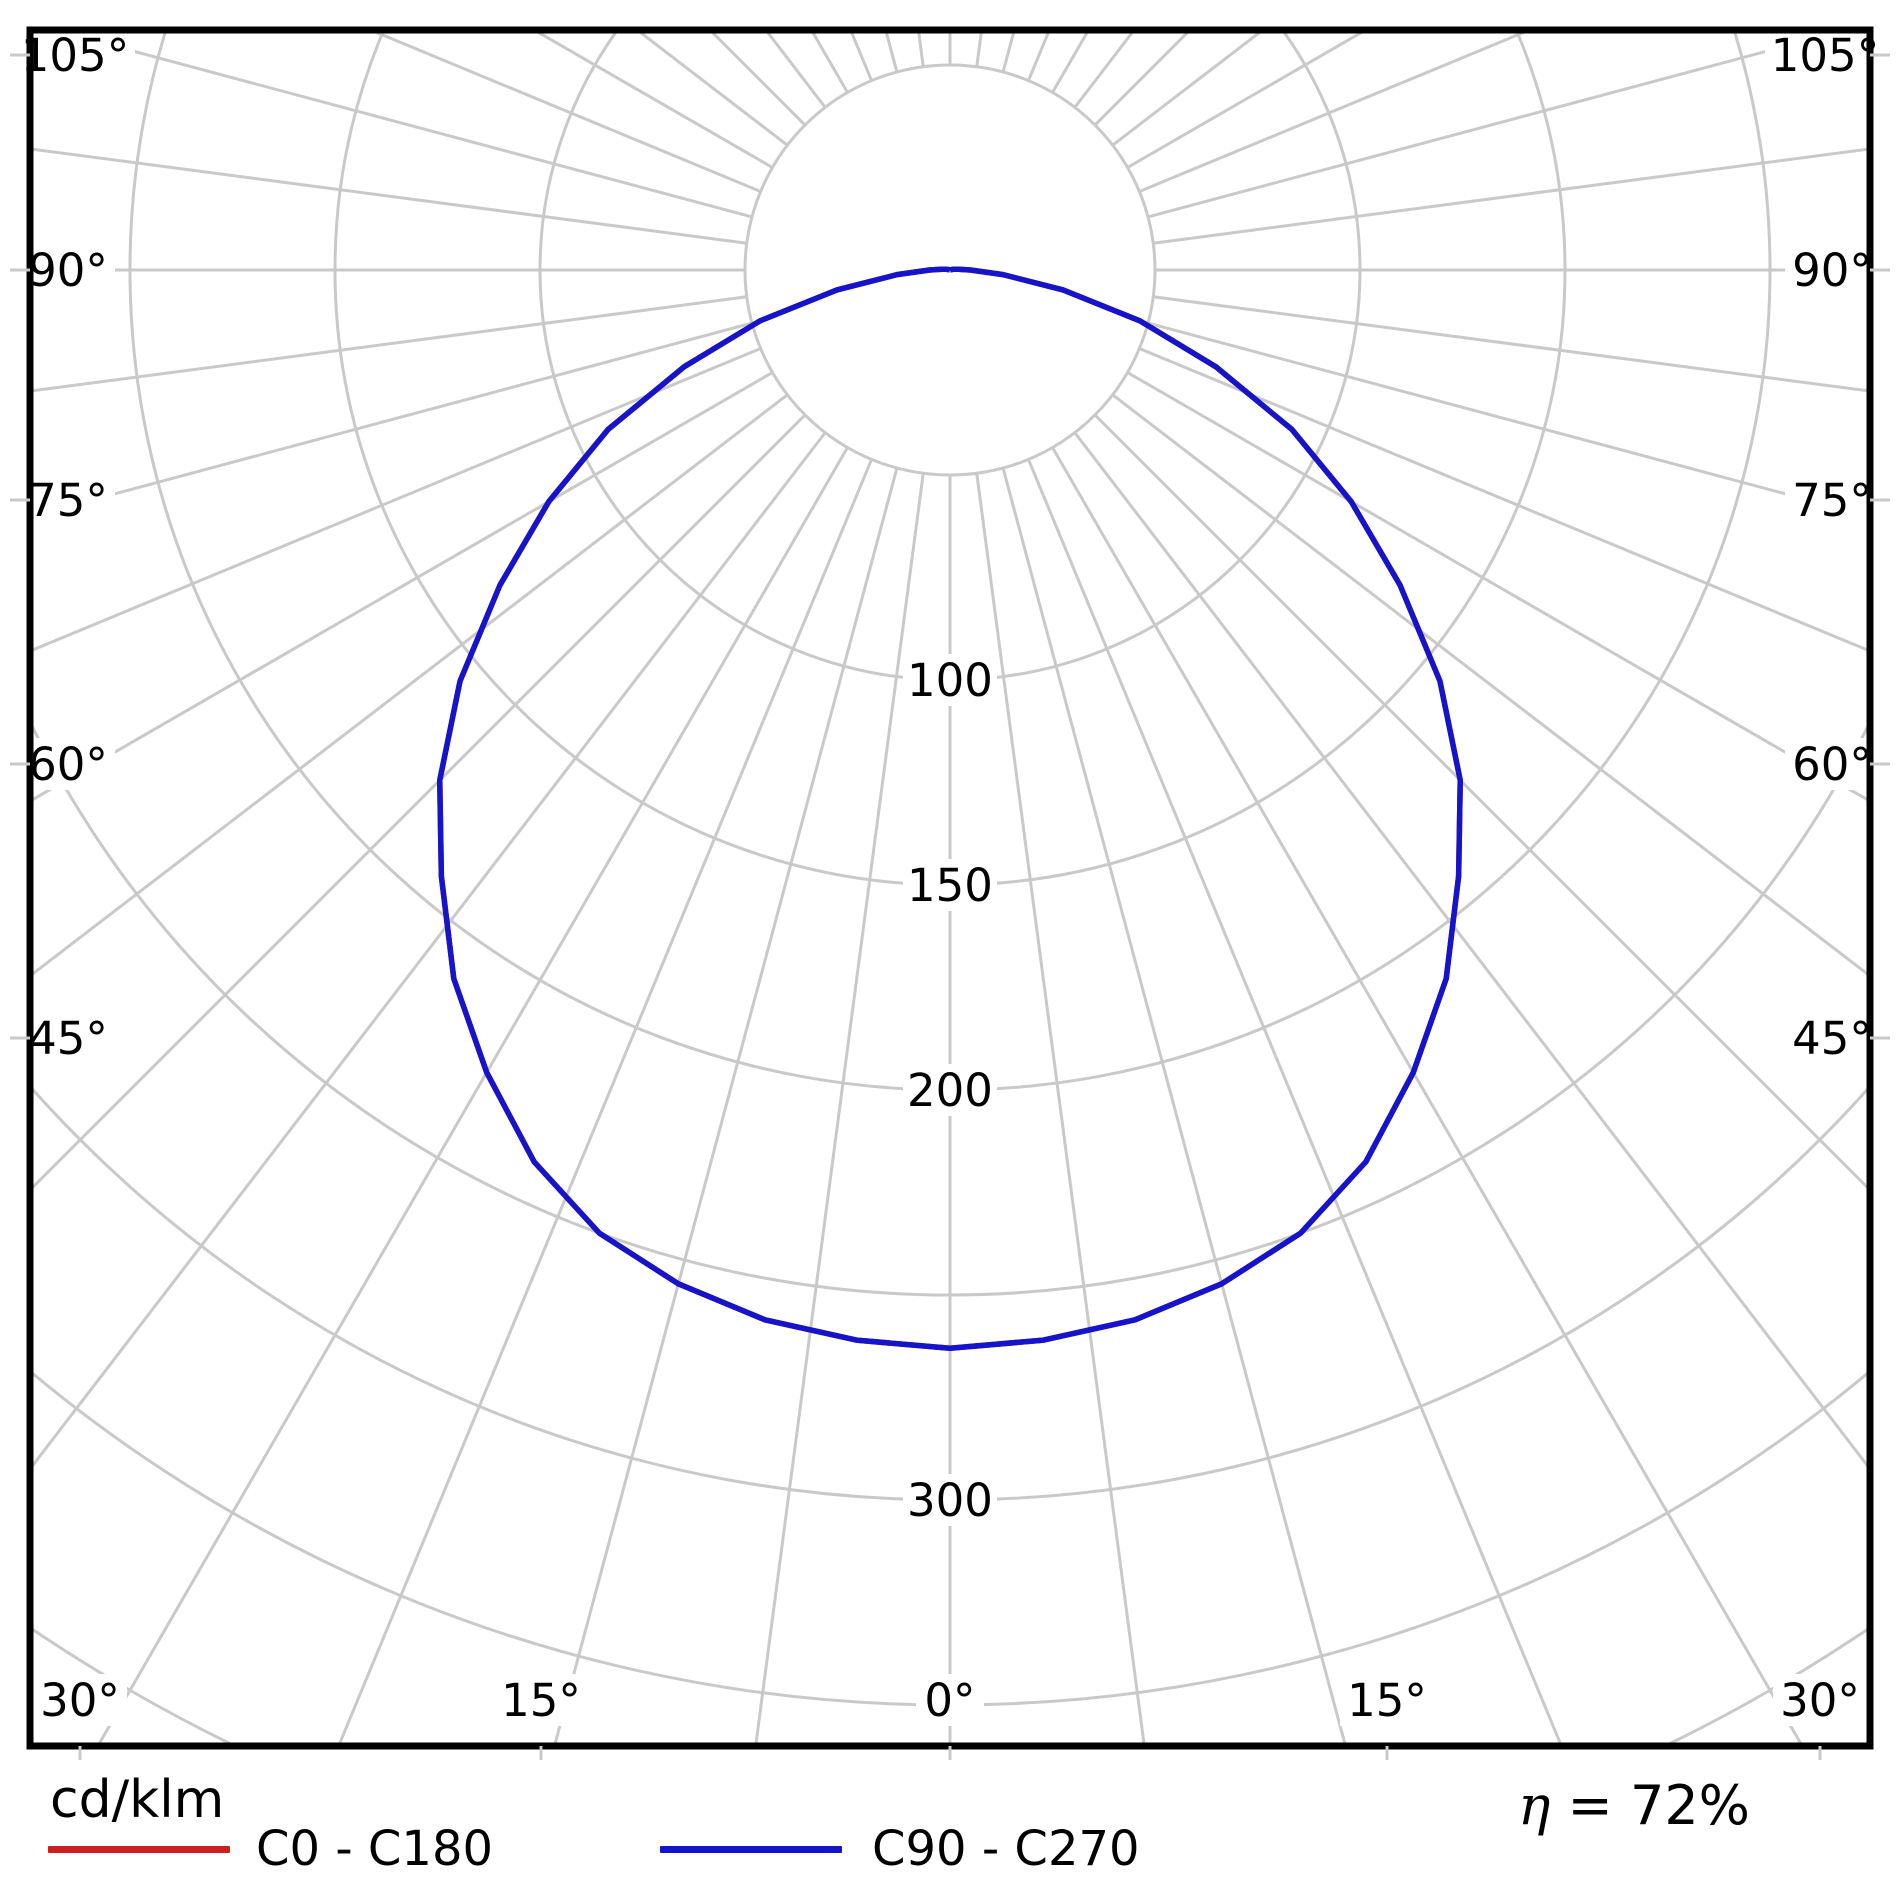 The height and width of the screenshot is (1900, 1900). I want to click on efficiency-label: η = 72%, so click(1550, 1805).